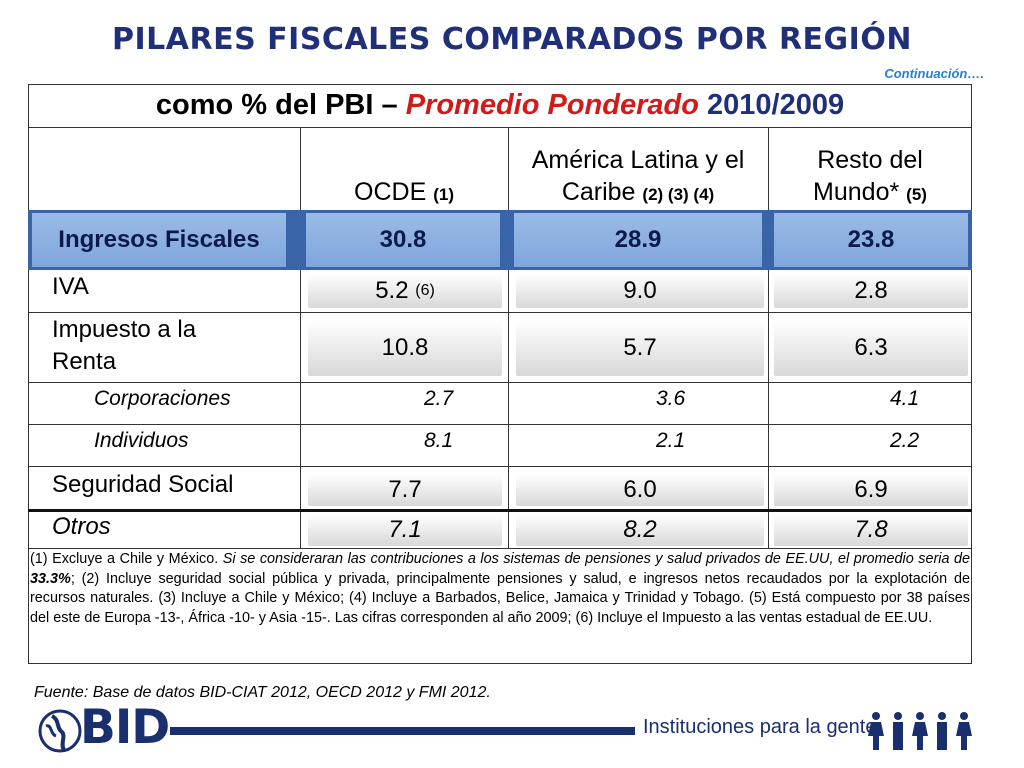 Image resolution: width=1024 pixels, height=768 pixels. Describe the element at coordinates (512, 39) in the screenshot. I see `slide-title: PILARES FISCALES COMPARADOS POR REGIÓN` at that location.